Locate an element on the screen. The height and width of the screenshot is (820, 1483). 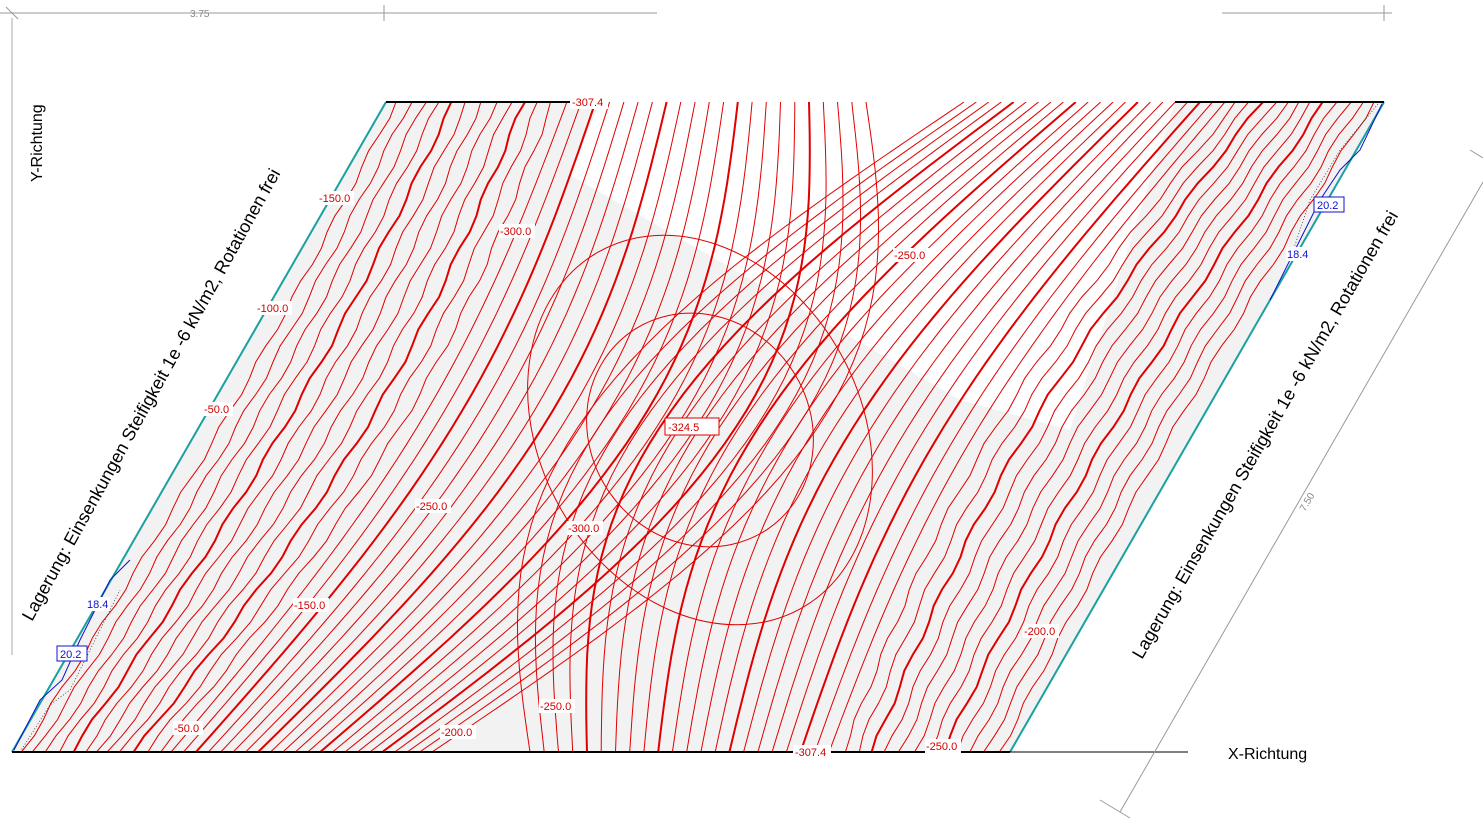
label-202b: 20.2 is located at coordinates (1329, 204).